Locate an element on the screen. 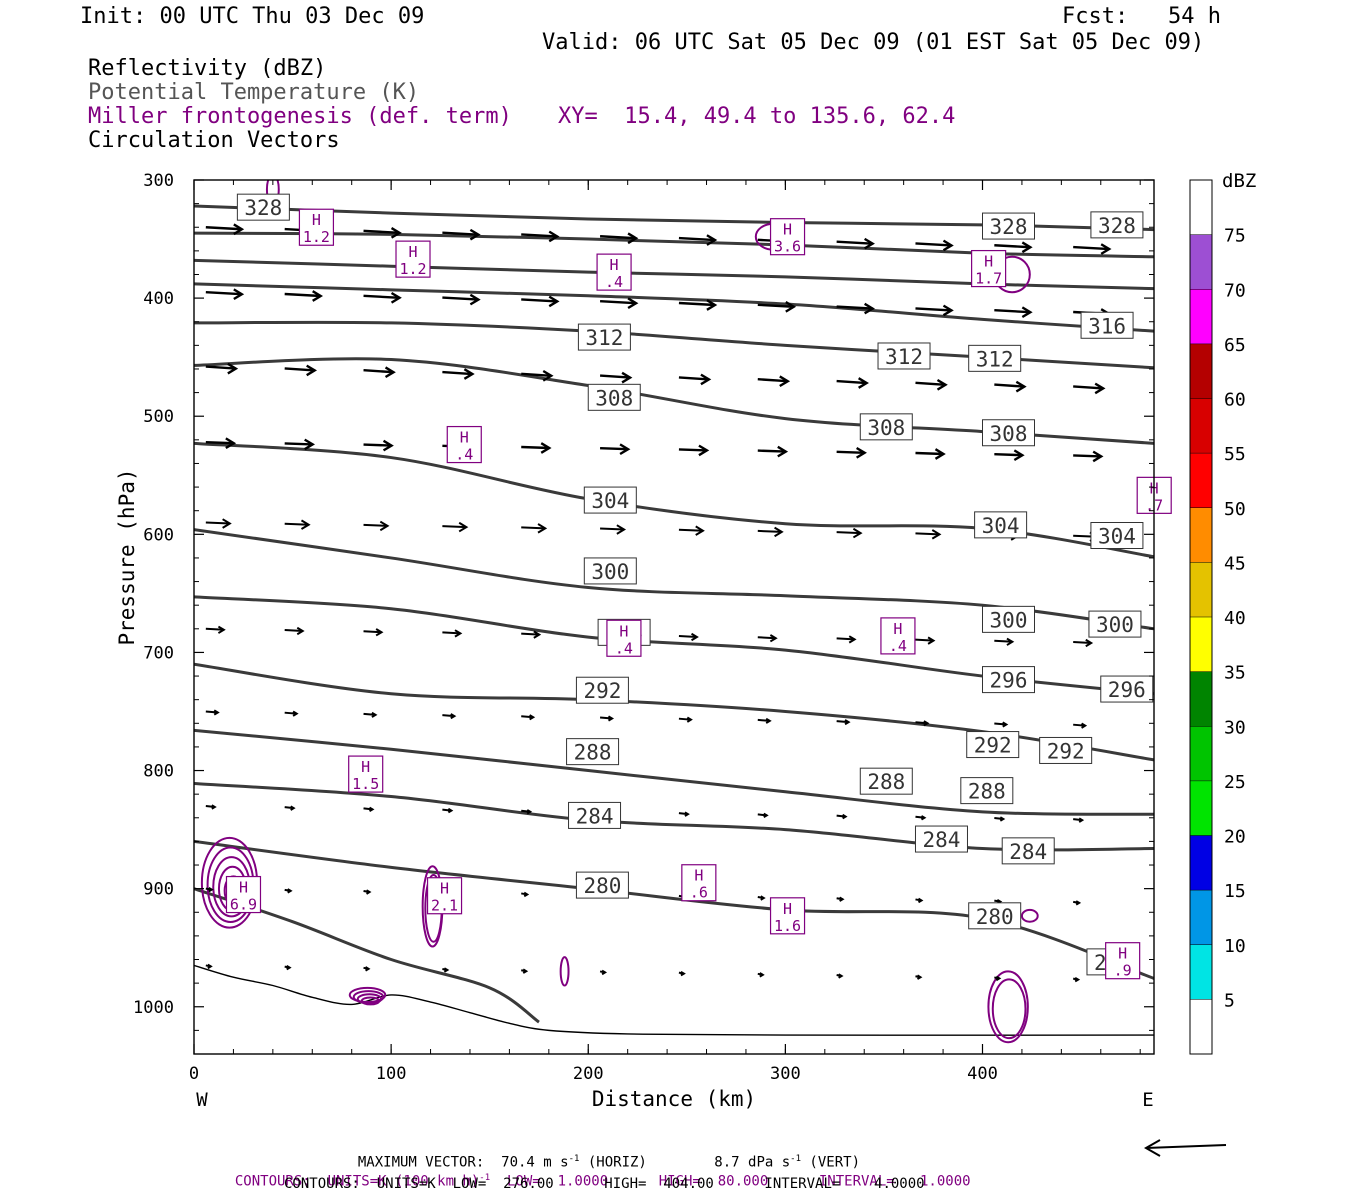  theta-label-text: 328 is located at coordinates (1117, 226).